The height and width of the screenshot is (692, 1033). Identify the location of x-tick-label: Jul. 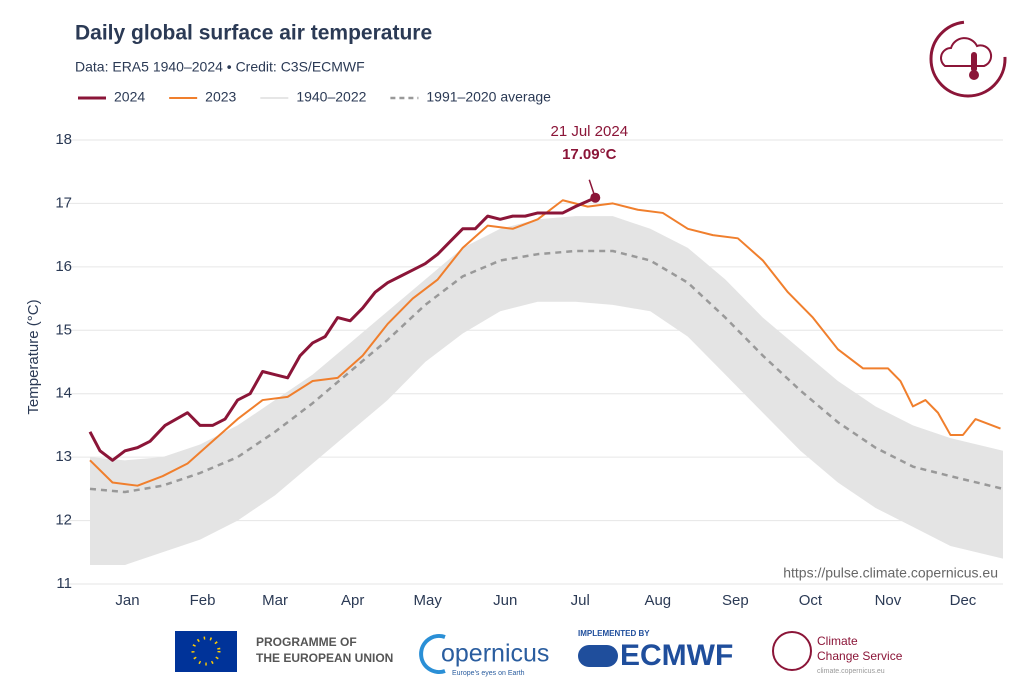
(580, 600).